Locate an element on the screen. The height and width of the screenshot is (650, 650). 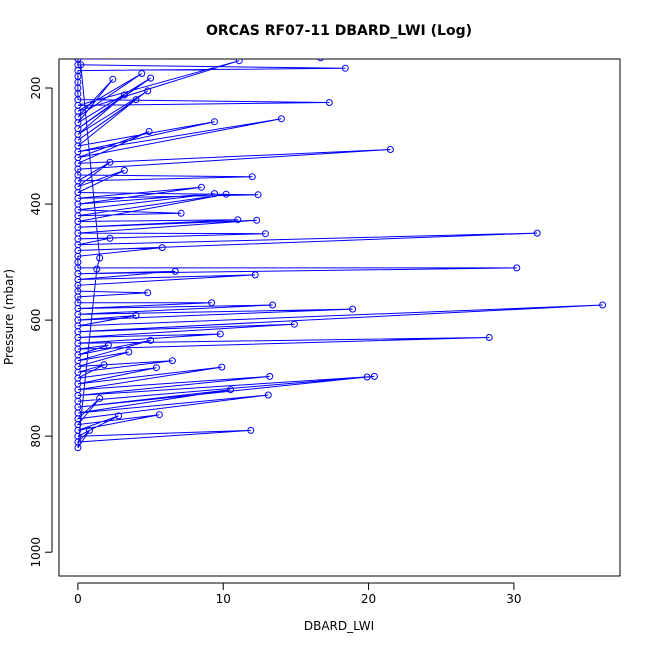
chart-title: ORCAS RF07-11 DBARD_LWI (Log) is located at coordinates (339, 31).